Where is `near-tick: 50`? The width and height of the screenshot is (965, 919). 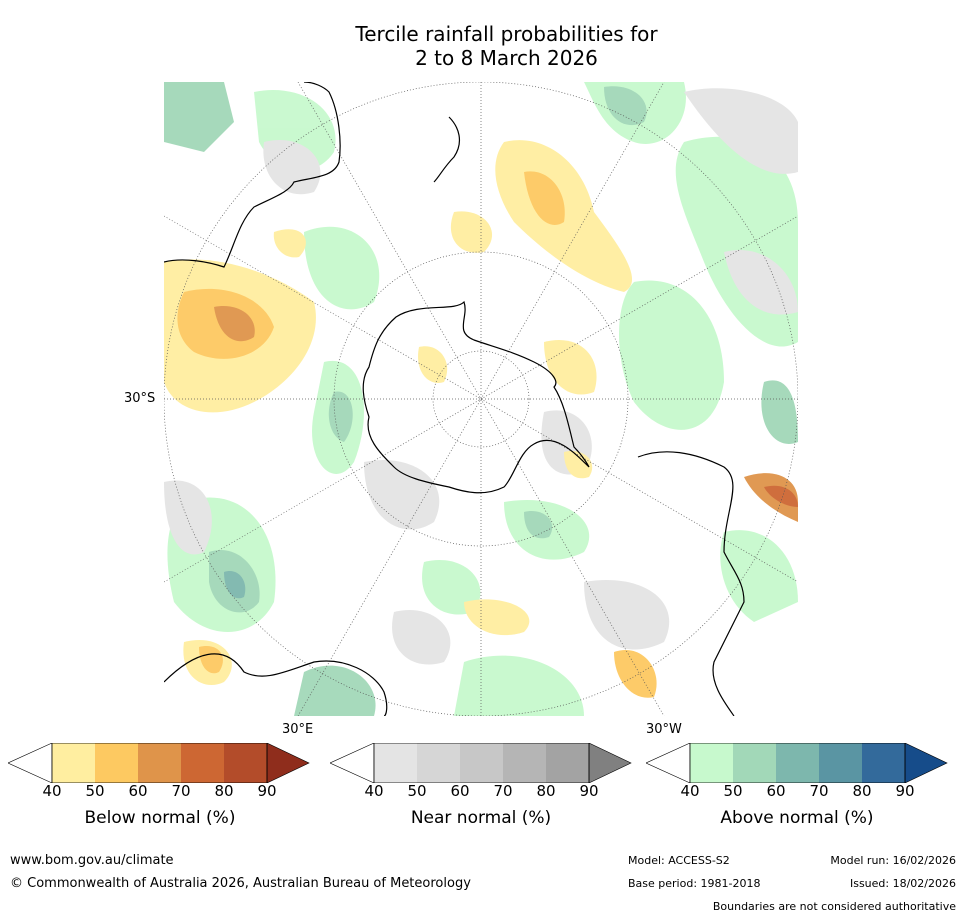 near-tick: 50 is located at coordinates (417, 791).